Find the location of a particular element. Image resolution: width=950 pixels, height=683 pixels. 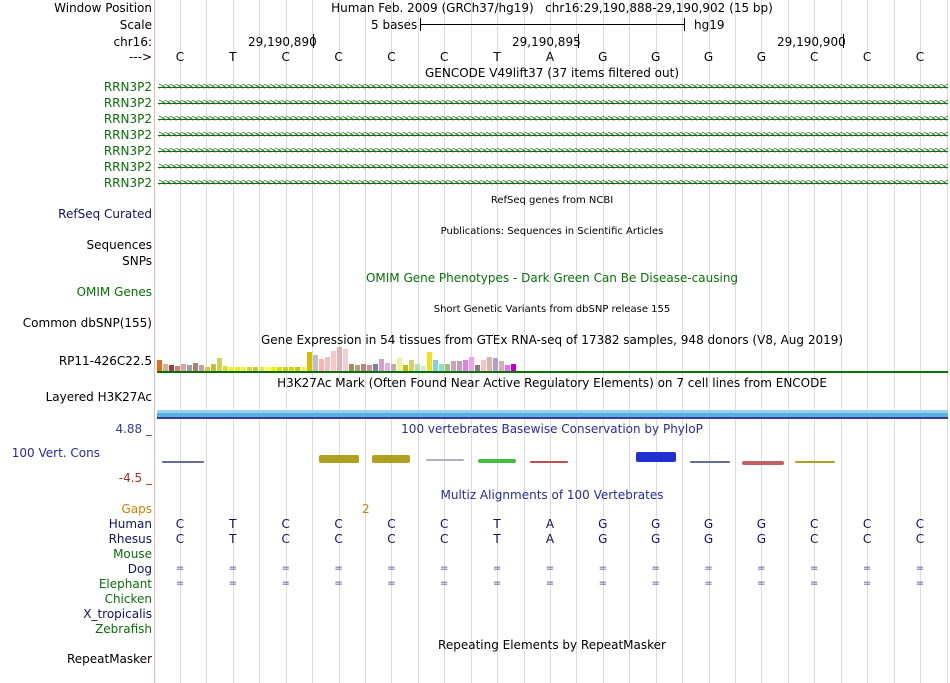

species-label: Elephant is located at coordinates (125, 584).